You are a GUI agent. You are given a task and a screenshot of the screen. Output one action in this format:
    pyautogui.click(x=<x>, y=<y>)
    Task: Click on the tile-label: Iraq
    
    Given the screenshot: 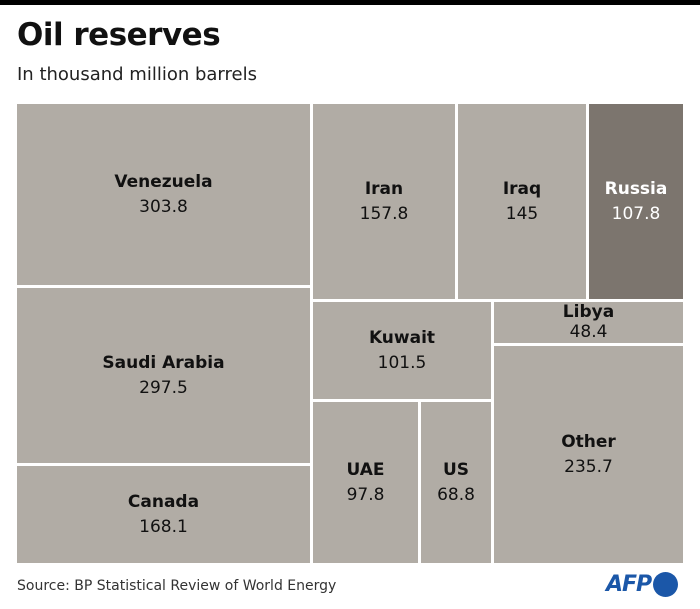 What is the action you would take?
    pyautogui.click(x=522, y=188)
    